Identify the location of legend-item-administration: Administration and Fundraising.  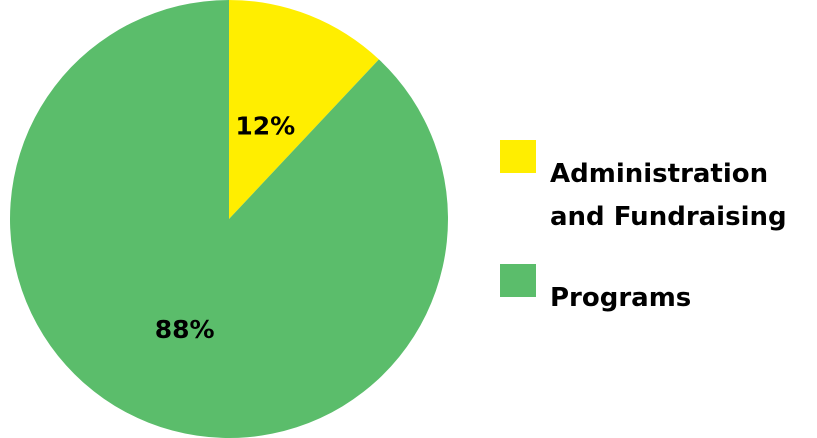
(658, 202).